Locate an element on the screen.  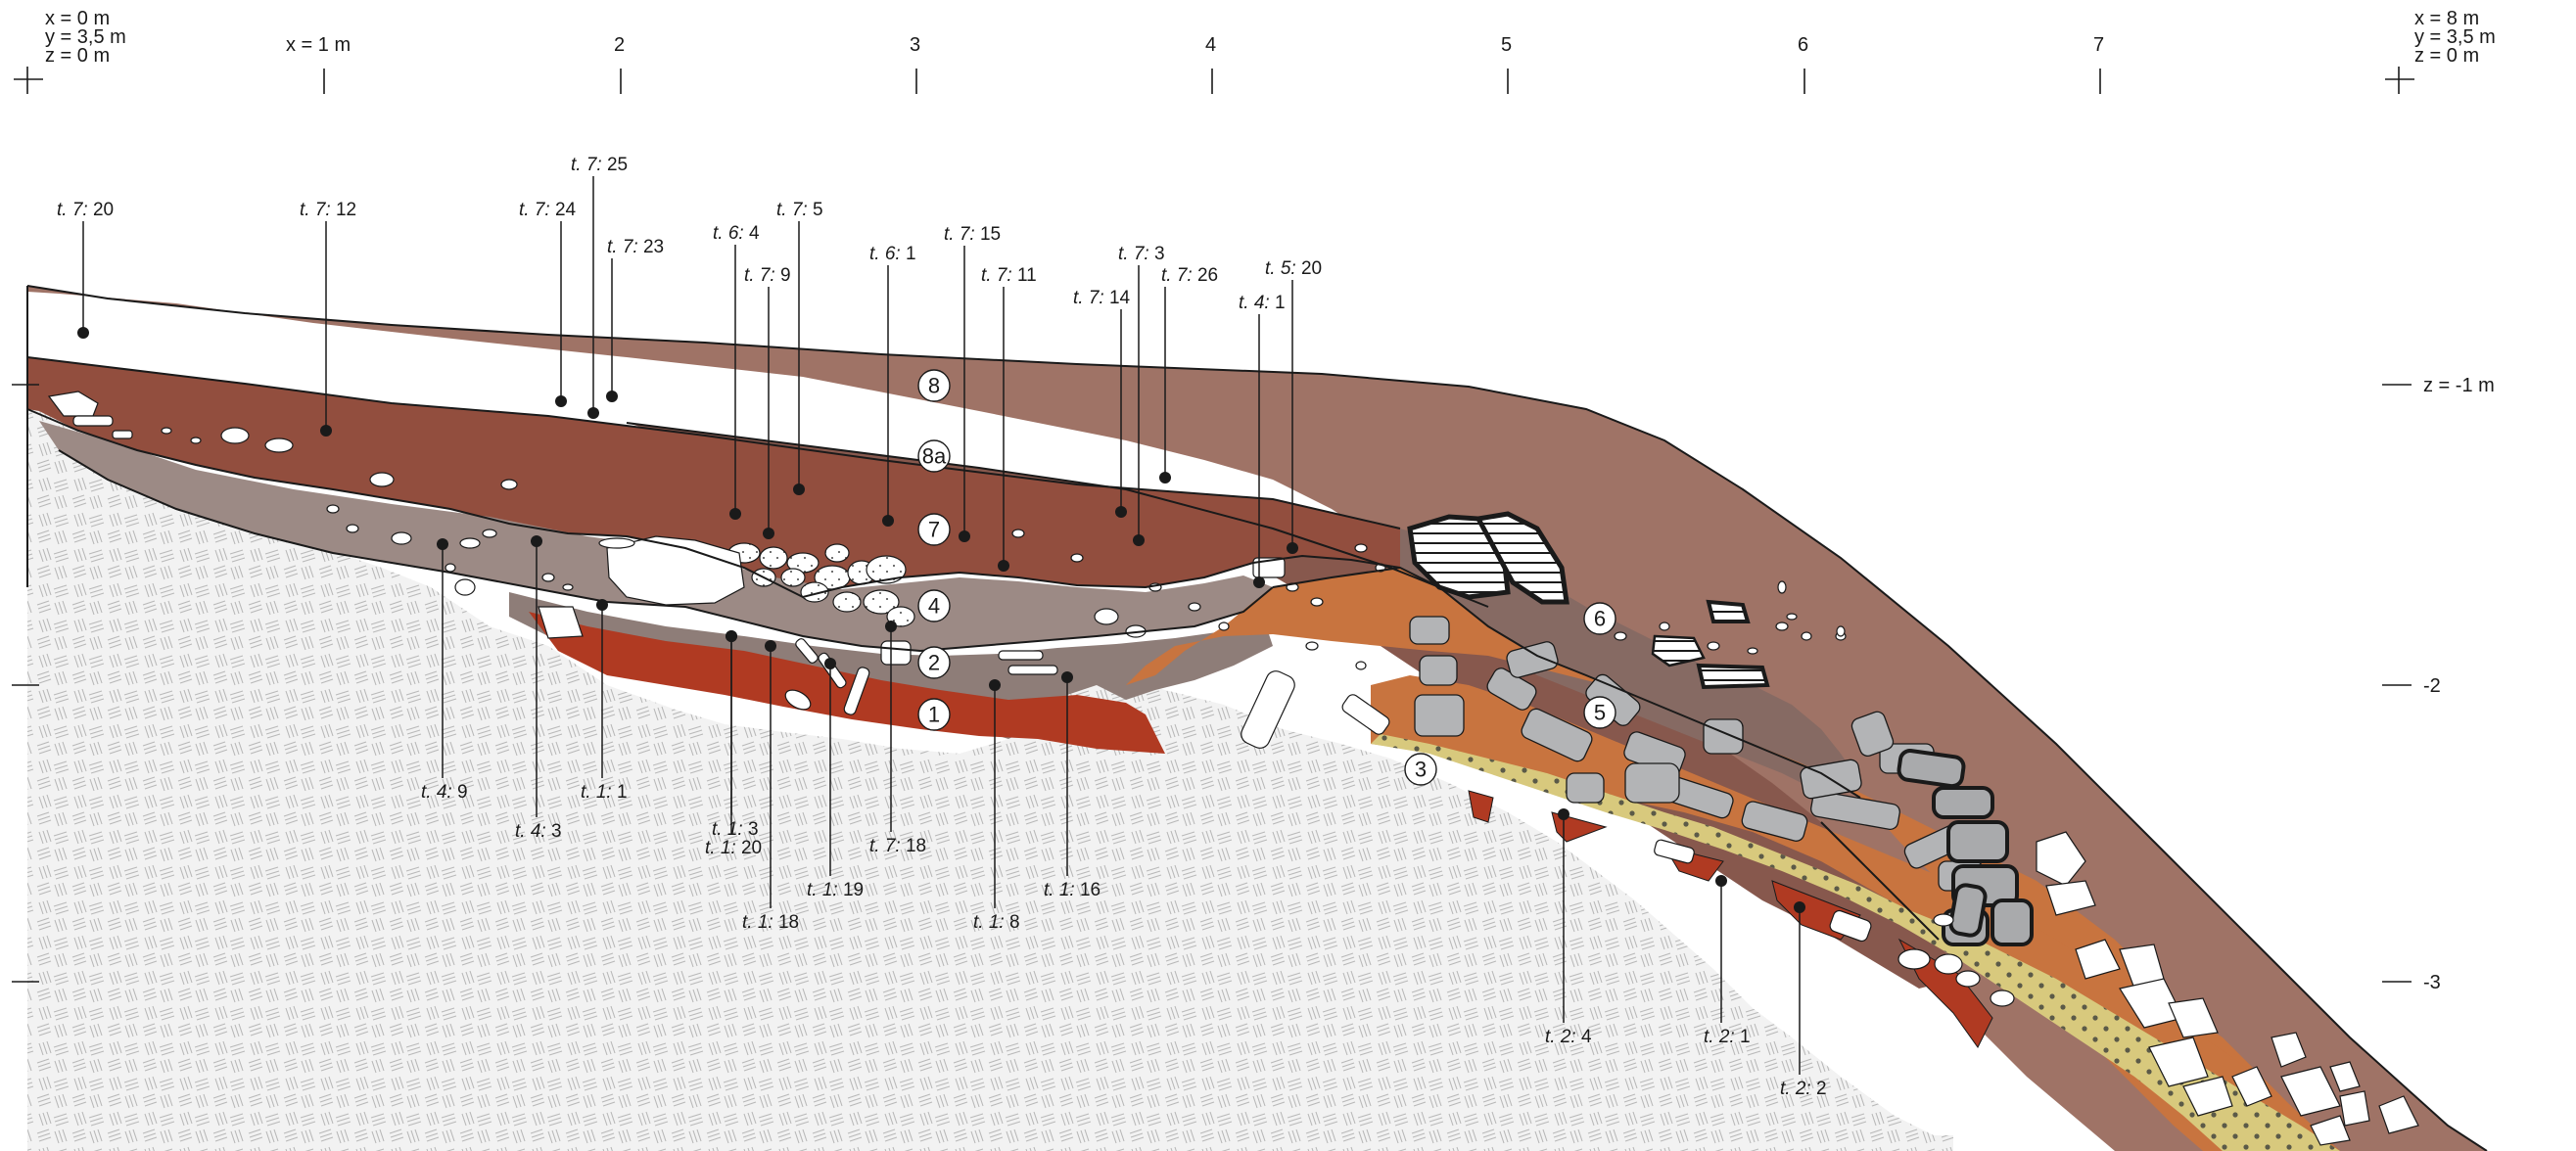
corner-right-line1: x = 8 m is located at coordinates (2446, 18).